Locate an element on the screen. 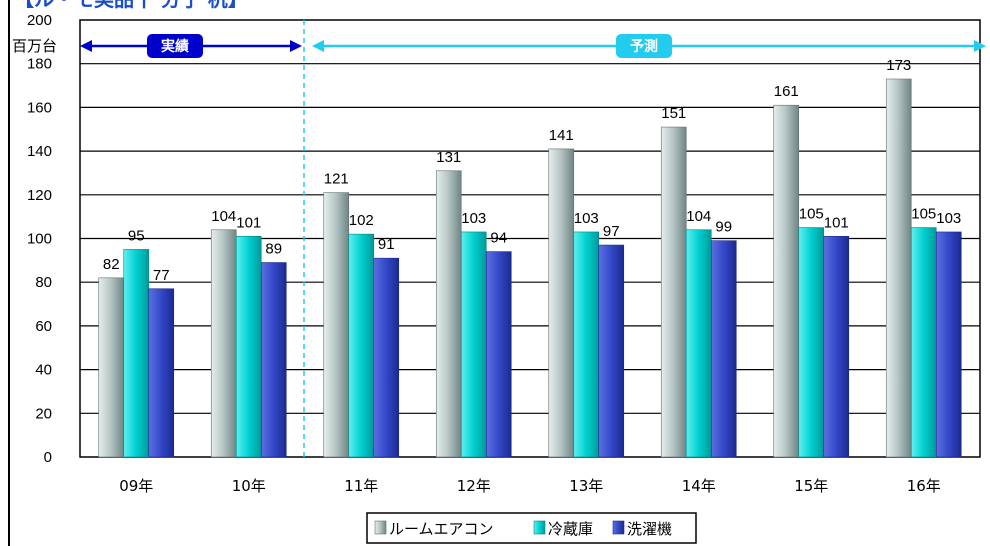 This screenshot has height=546, width=990. legend-box is located at coordinates (531, 528).